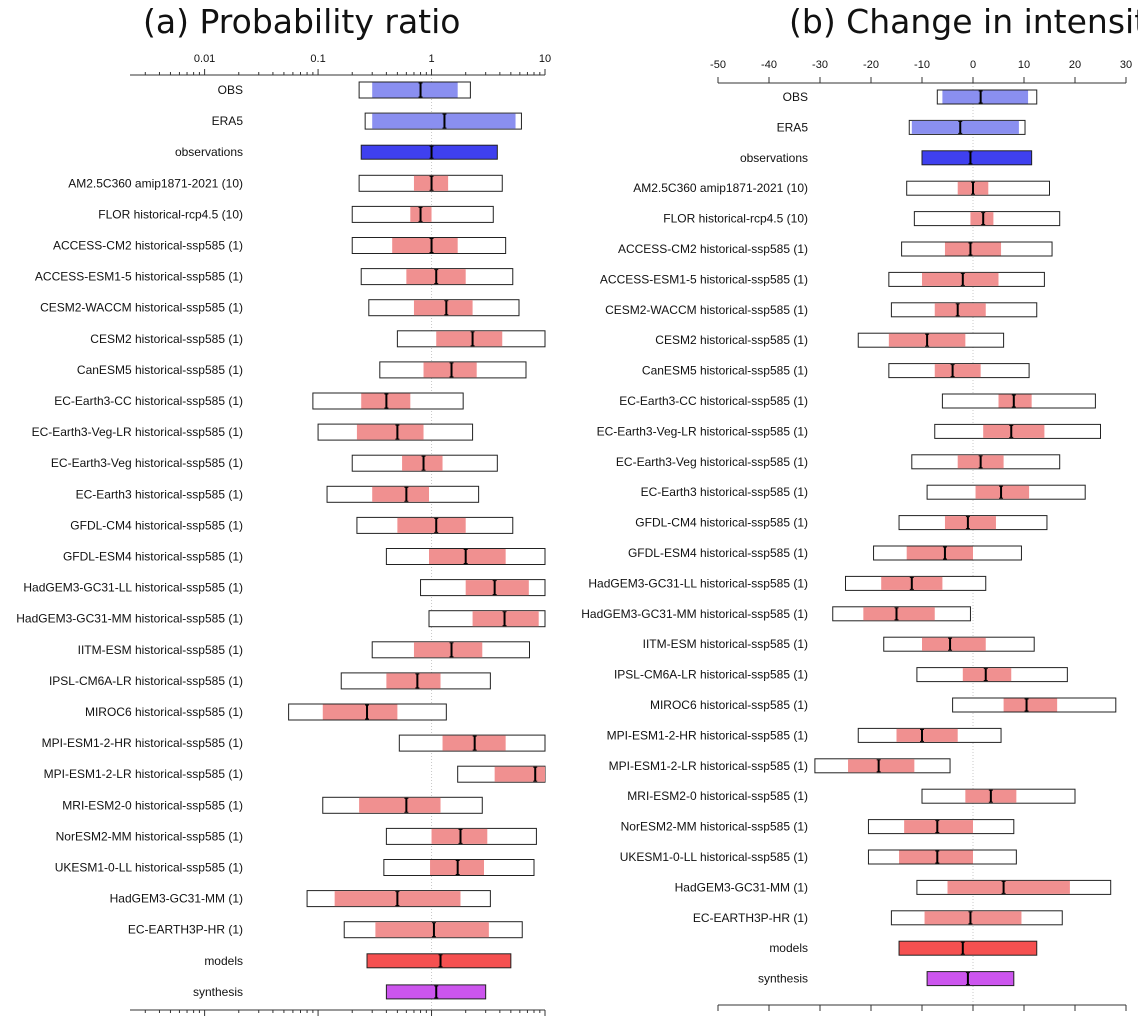 The height and width of the screenshot is (1017, 1138). I want to click on panel-b-row-label: synthesis, so click(783, 979).